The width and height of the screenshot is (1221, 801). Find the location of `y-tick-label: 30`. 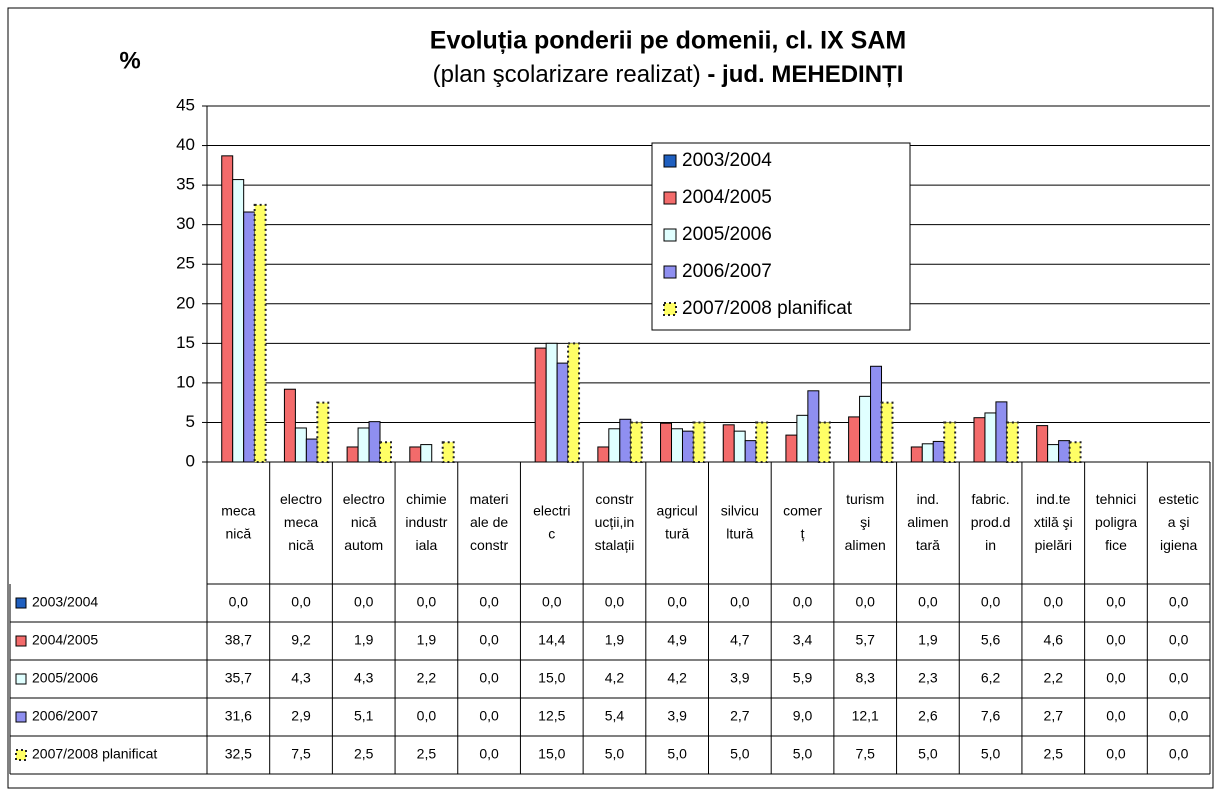

y-tick-label: 30 is located at coordinates (185, 223).